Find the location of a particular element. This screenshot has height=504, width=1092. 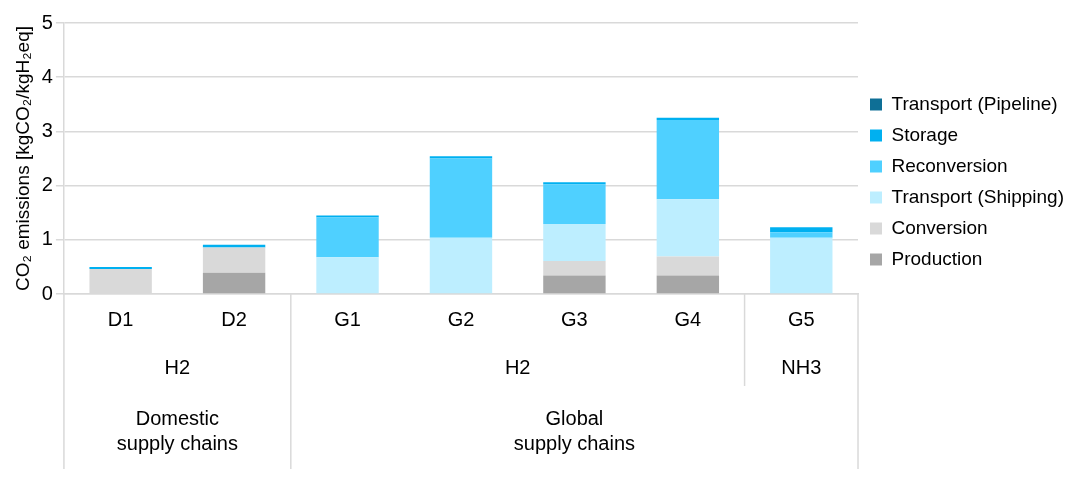

x-tick-label: G1 is located at coordinates (347, 318).